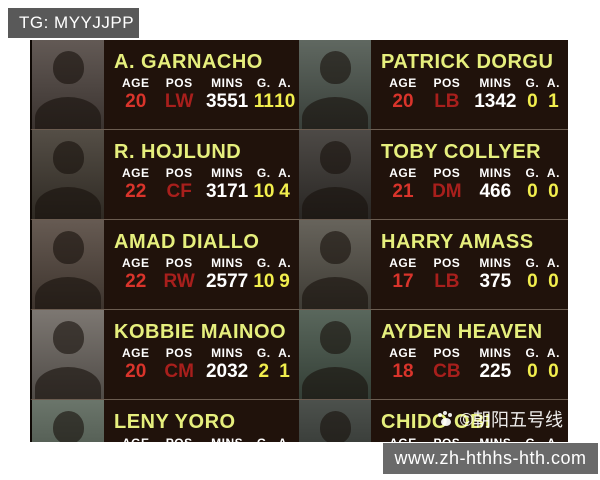  What do you see at coordinates (447, 371) in the screenshot?
I see `player-pos: CB` at bounding box center [447, 371].